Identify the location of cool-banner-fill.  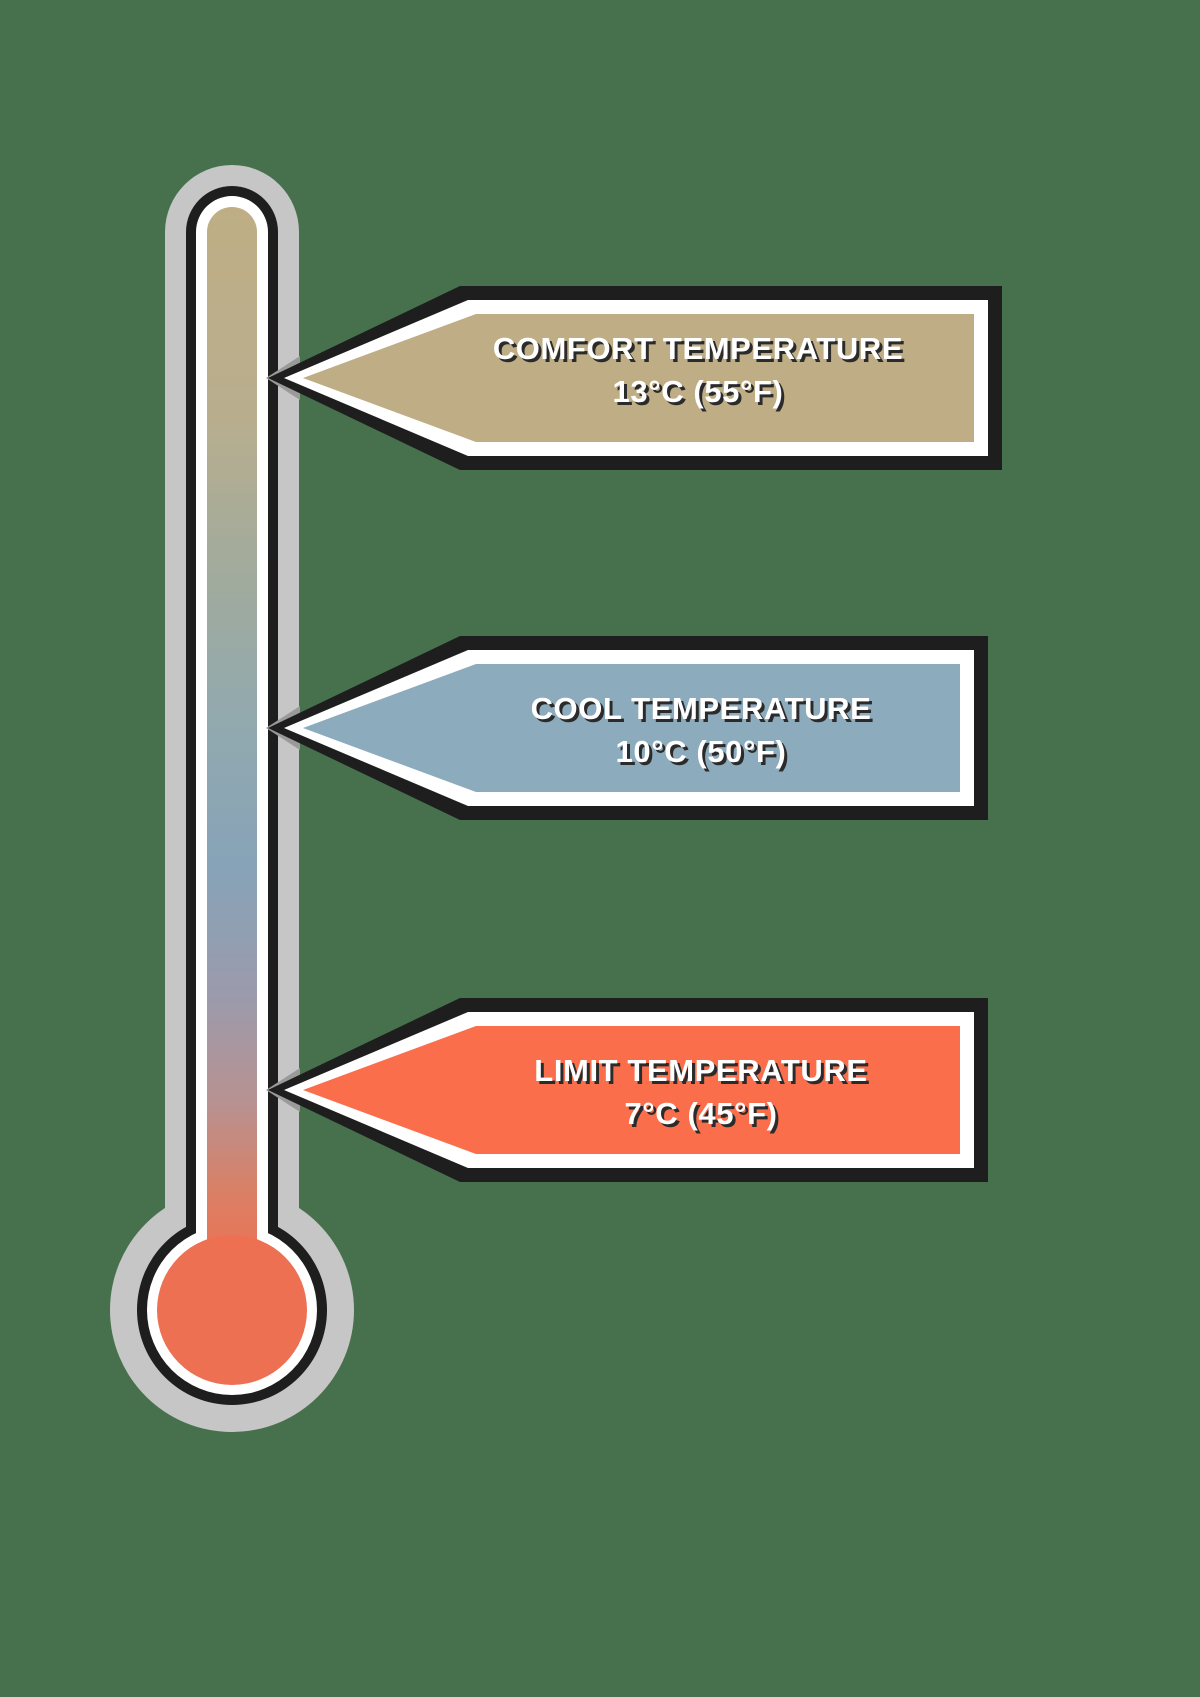
(631, 728).